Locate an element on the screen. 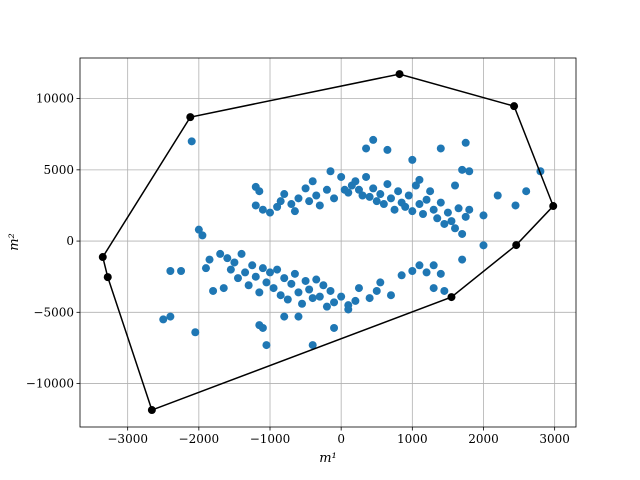 The height and width of the screenshot is (480, 640). y-tick-label: 10000 is located at coordinates (55, 99).